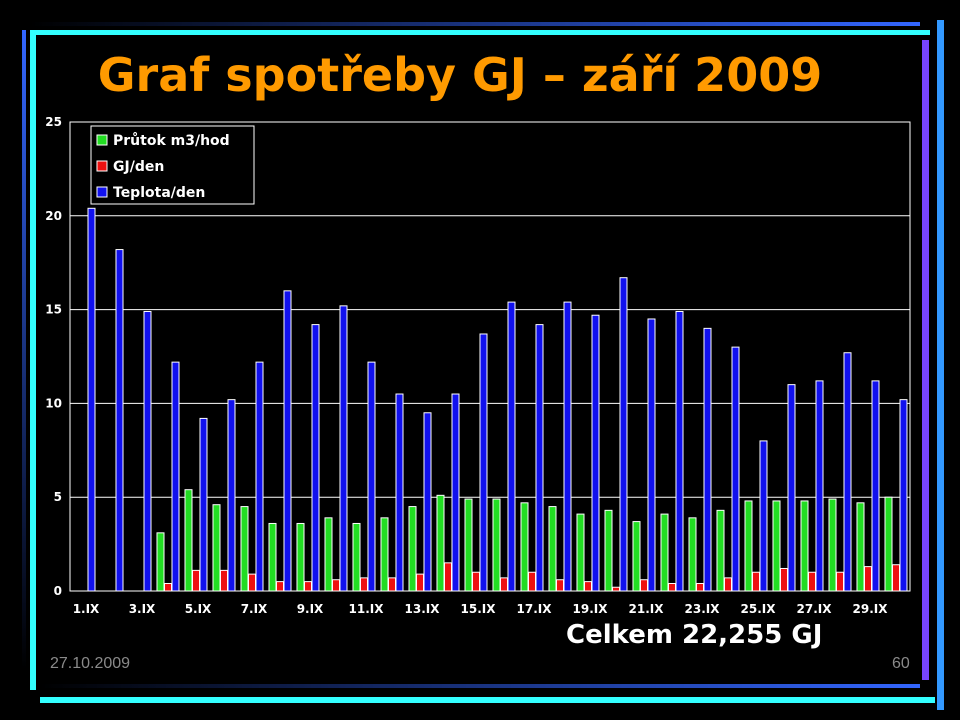 This screenshot has width=960, height=720. Describe the element at coordinates (925, 360) in the screenshot. I see `frame-right-line-purple` at that location.